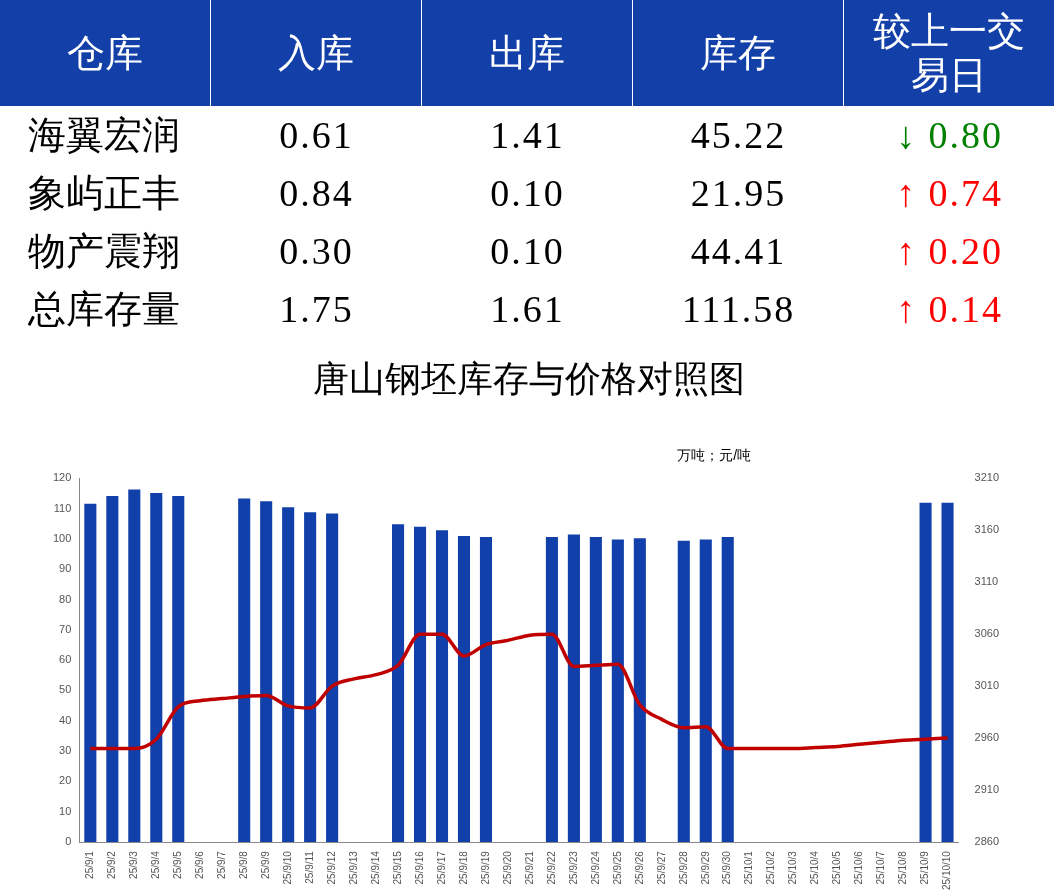 This screenshot has height=895, width=1057. Describe the element at coordinates (353, 867) in the screenshot. I see `x-tick-label: 25/9/13` at that location.